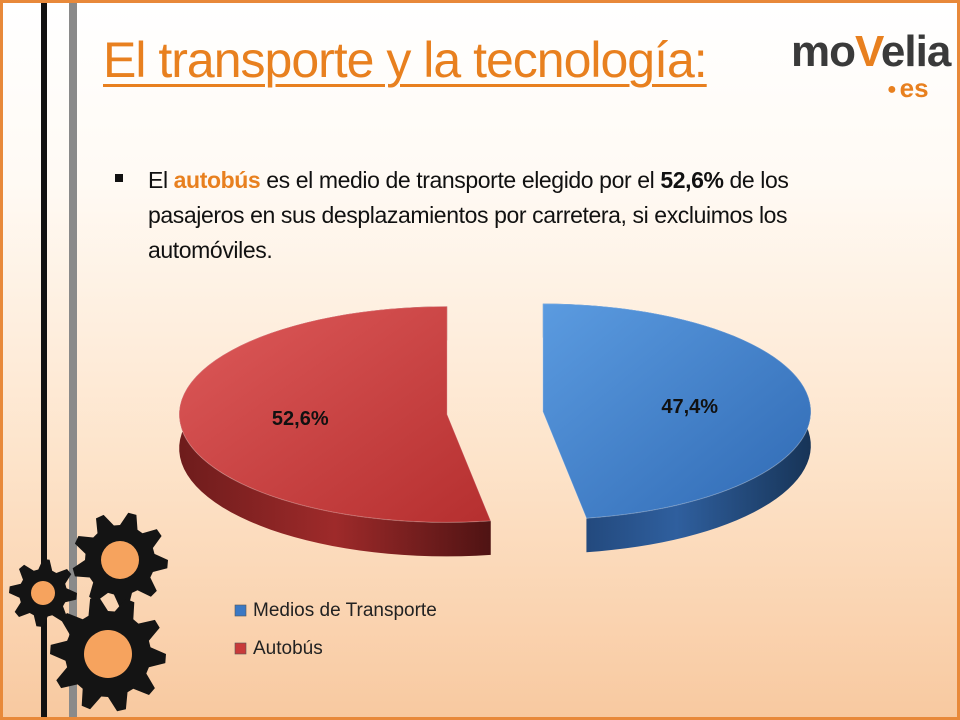 The image size is (960, 720). What do you see at coordinates (217, 180) in the screenshot?
I see `highlight-autobus: autobús` at bounding box center [217, 180].